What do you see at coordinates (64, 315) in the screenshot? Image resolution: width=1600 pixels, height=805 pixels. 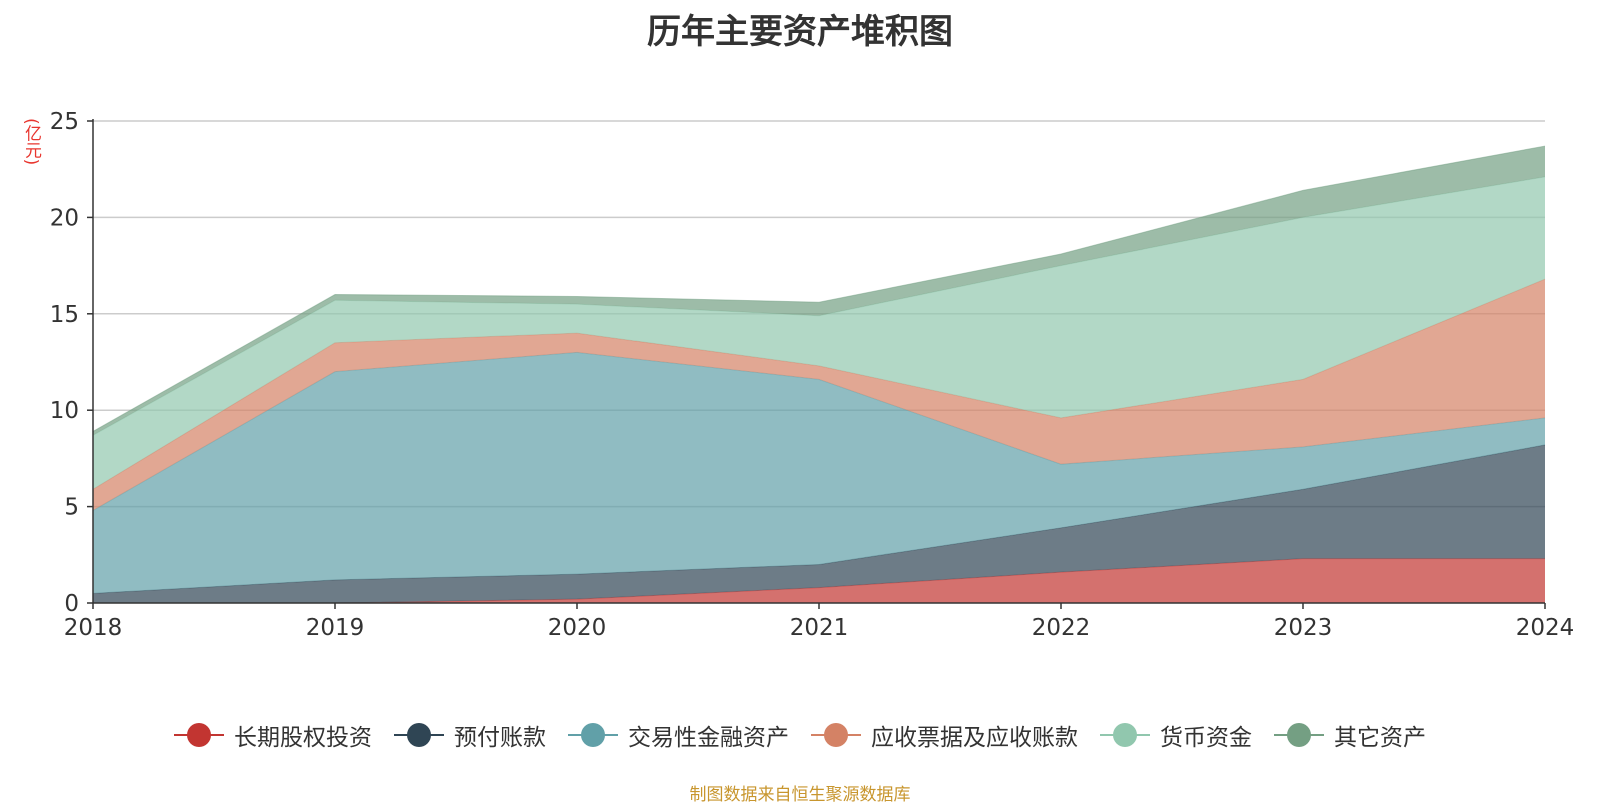 I see `y-tick-label: 15` at bounding box center [64, 315].